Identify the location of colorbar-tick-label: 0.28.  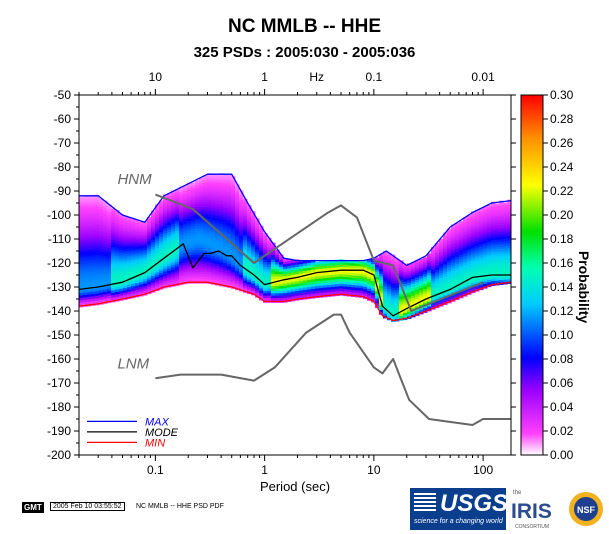
(562, 119).